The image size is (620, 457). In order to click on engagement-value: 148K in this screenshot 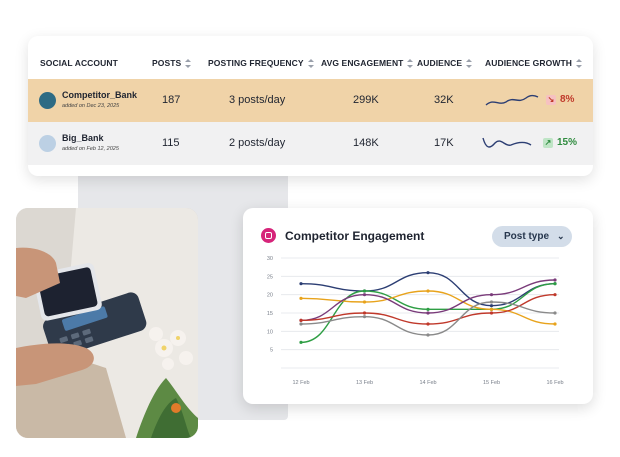, I will do `click(366, 143)`.